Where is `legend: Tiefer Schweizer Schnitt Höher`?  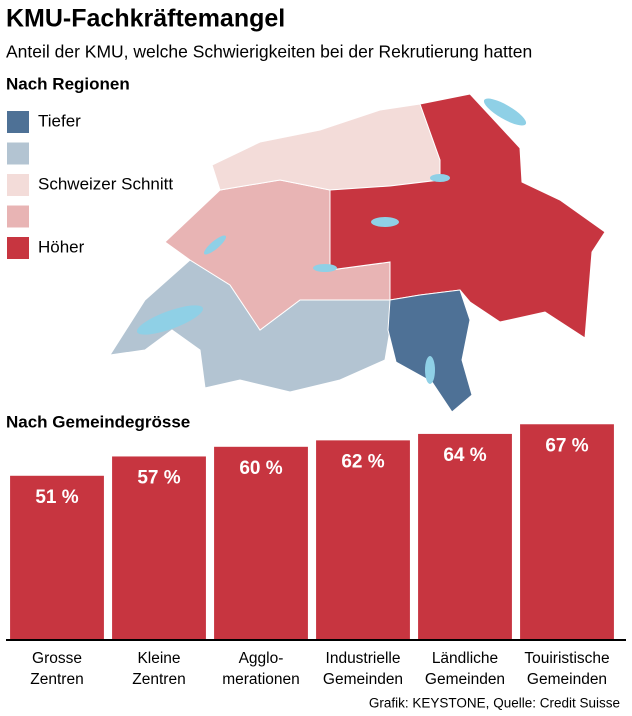 legend: Tiefer Schweizer Schnitt Höher is located at coordinates (90, 185).